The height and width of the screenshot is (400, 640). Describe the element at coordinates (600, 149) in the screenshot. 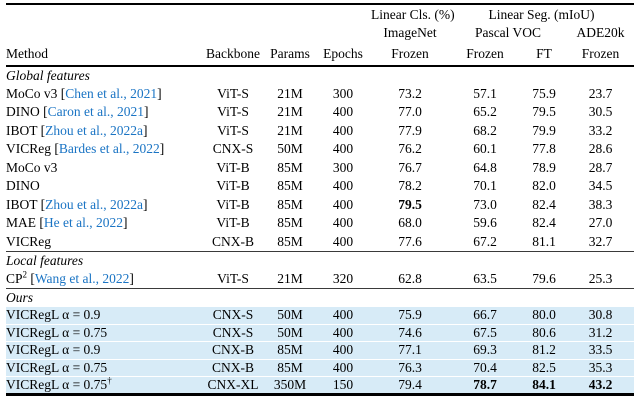

I see `ade-frozen-cell: 28.6` at that location.